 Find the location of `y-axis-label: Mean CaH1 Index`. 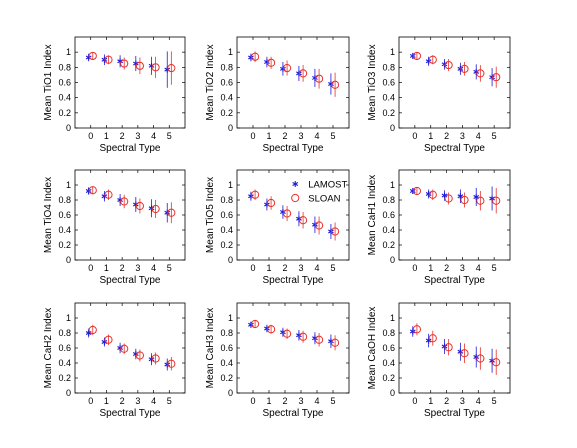

y-axis-label: Mean CaH1 Index is located at coordinates (372, 215).